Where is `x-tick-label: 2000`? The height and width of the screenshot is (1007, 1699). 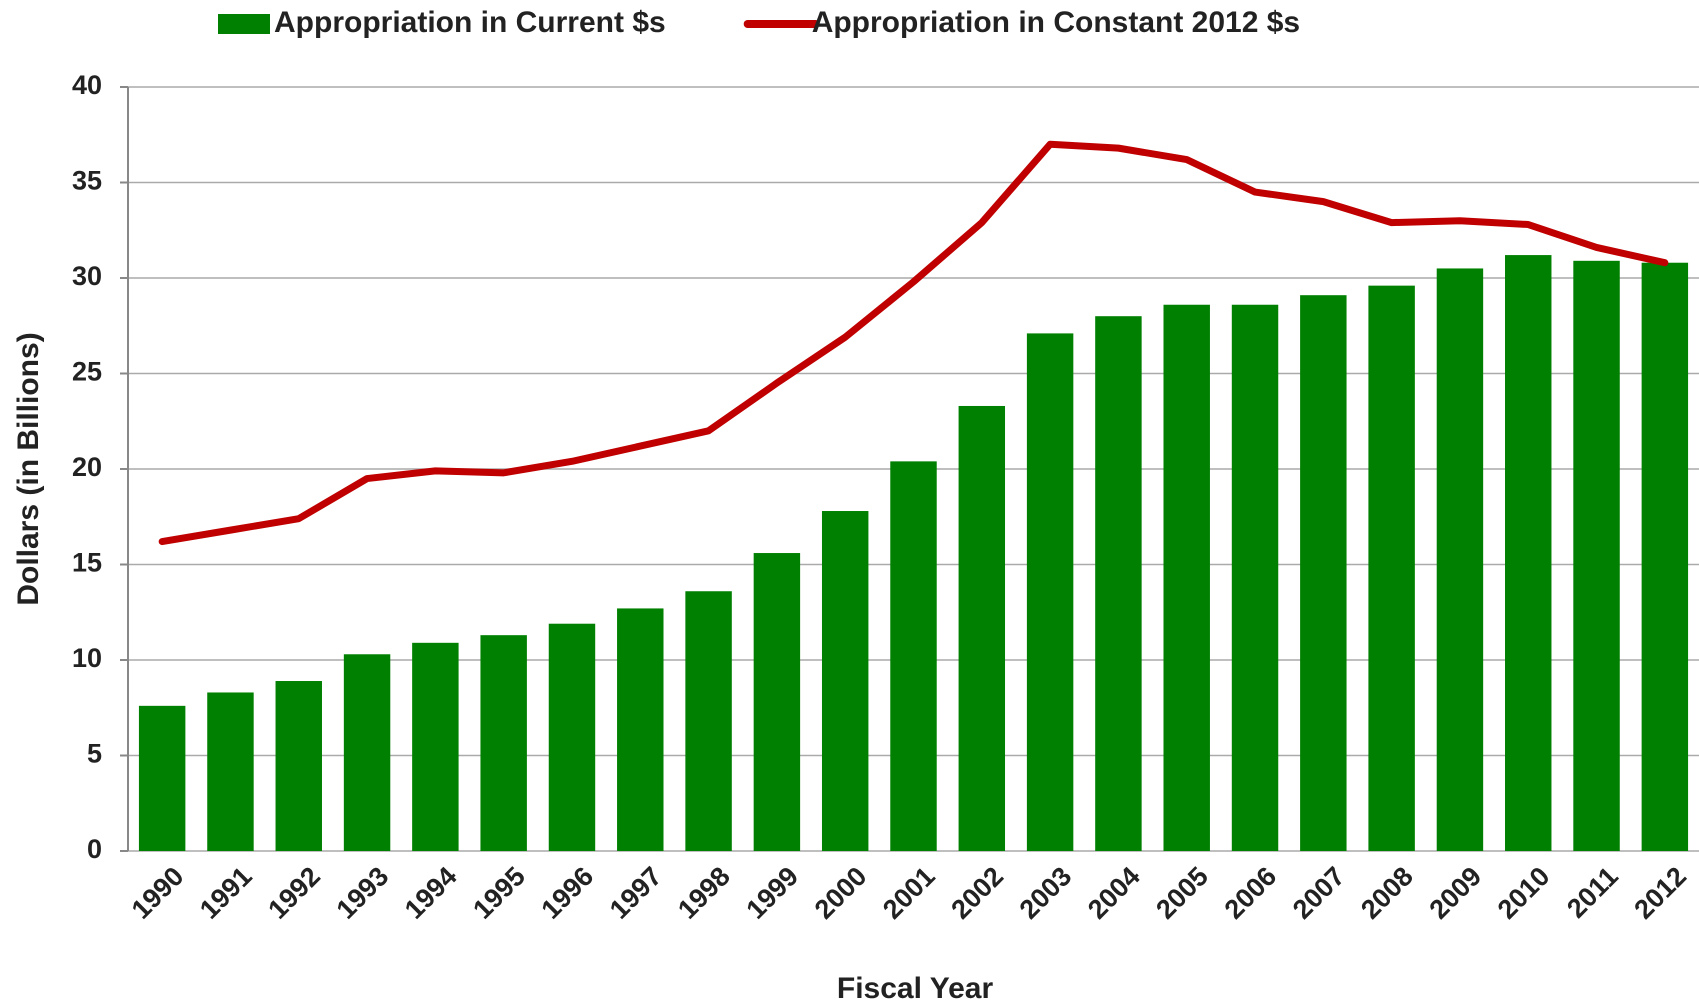
x-tick-label: 2000 is located at coordinates (841, 893).